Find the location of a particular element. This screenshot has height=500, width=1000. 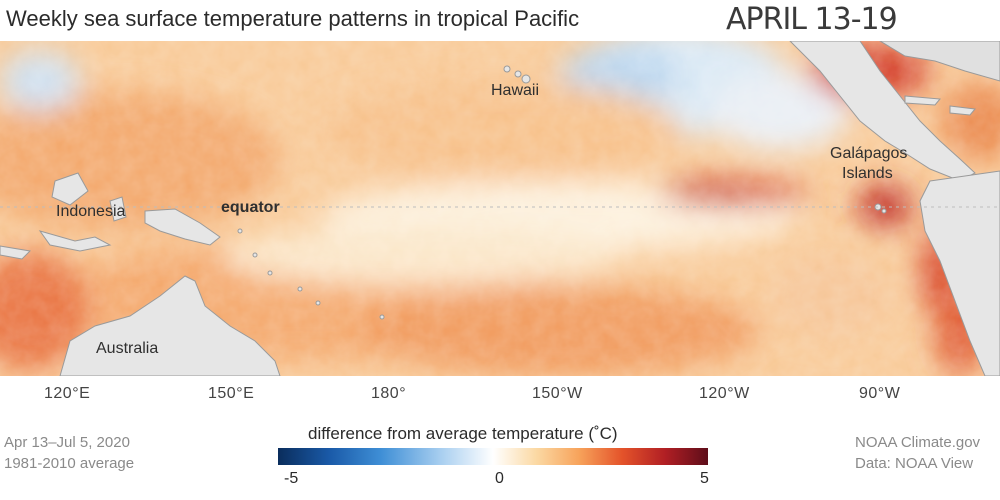

label-galapagos-line1: Galápagos is located at coordinates (869, 153).